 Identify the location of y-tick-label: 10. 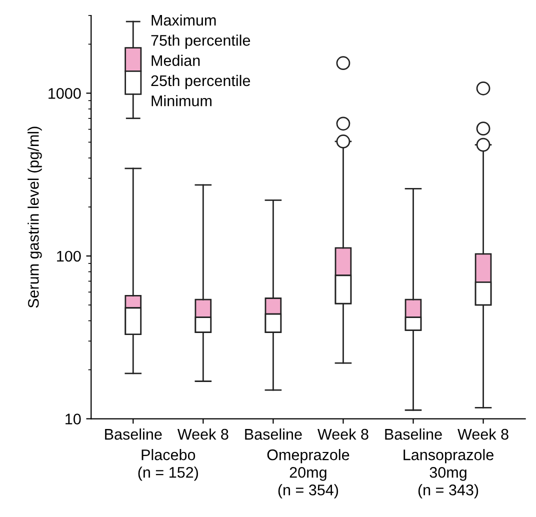
(73, 419).